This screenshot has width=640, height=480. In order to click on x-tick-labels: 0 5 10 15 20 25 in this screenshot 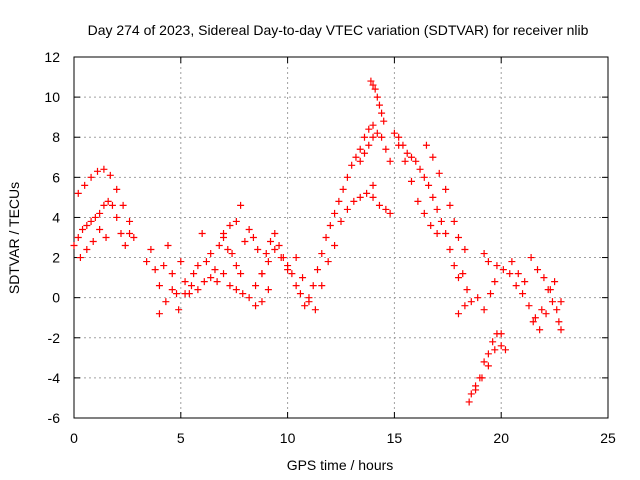, I will do `click(343, 438)`.